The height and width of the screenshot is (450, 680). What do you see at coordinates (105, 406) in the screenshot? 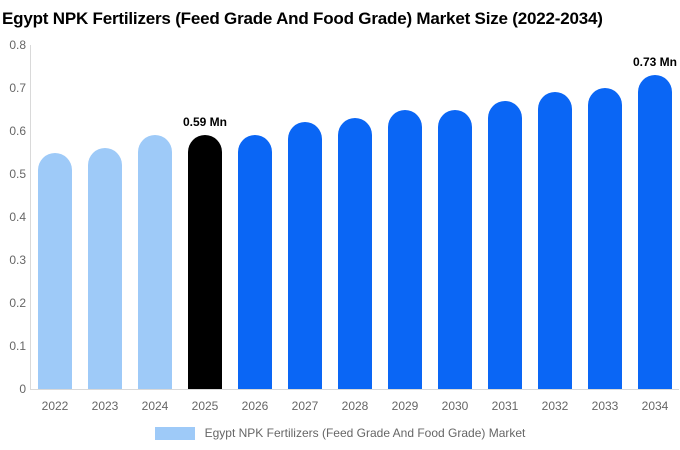
I see `x-tick-2023: 2023` at bounding box center [105, 406].